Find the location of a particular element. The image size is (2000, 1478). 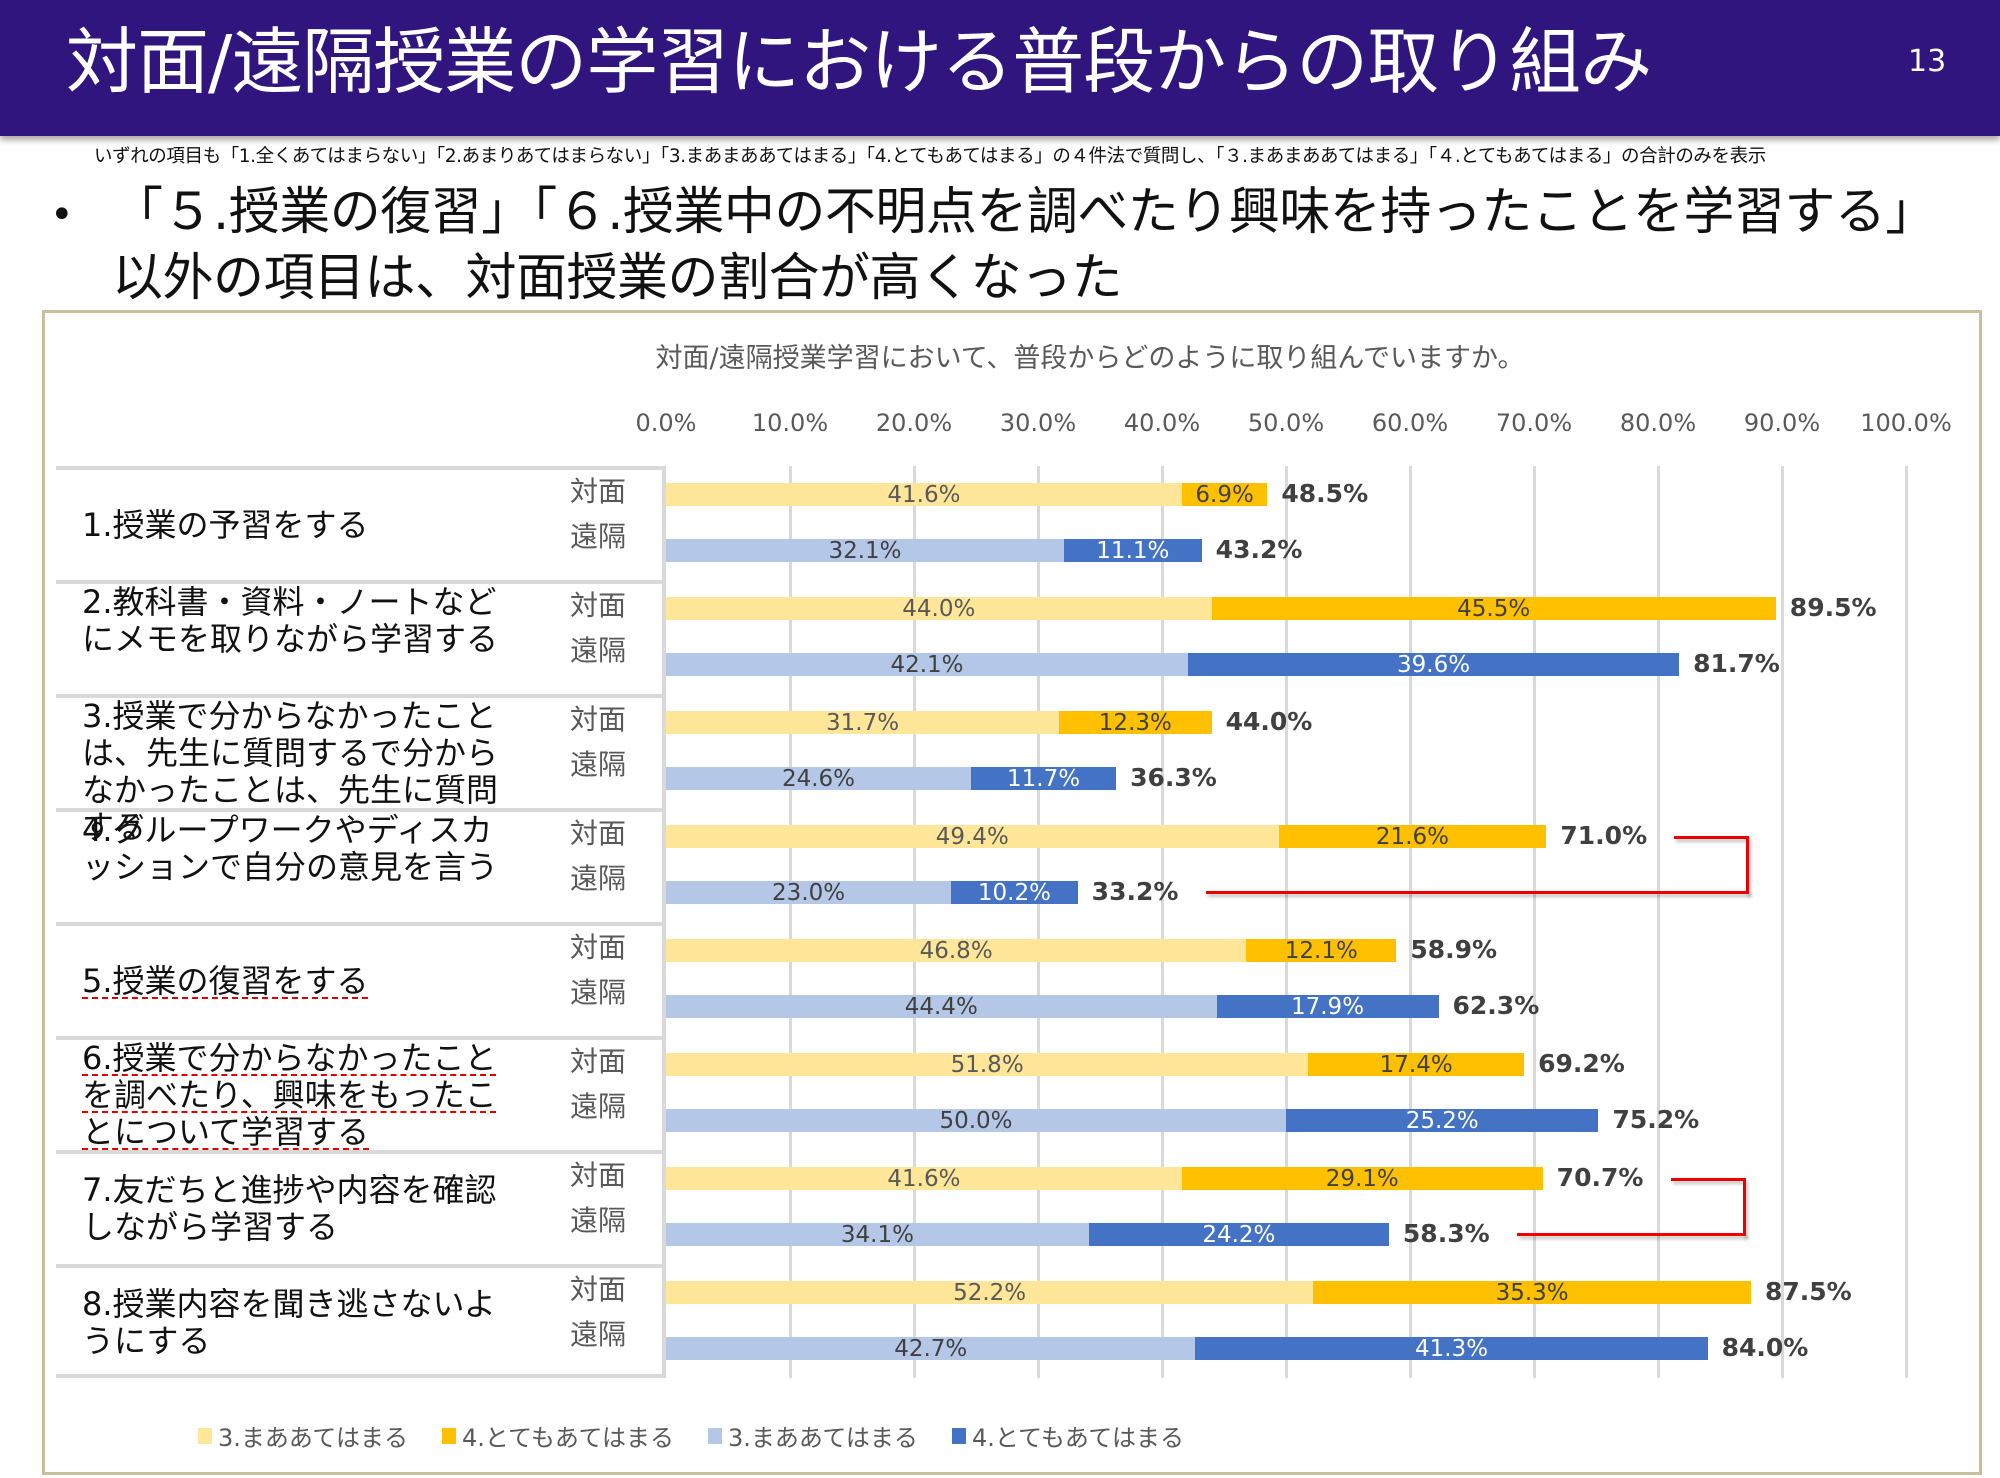

total-label-enkaku: 36.3% is located at coordinates (1173, 777).